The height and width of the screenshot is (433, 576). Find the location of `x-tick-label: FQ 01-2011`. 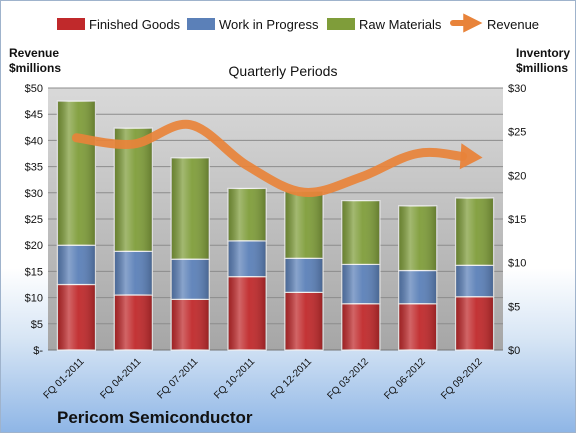

x-tick-label: FQ 01-2011 is located at coordinates (64, 378).